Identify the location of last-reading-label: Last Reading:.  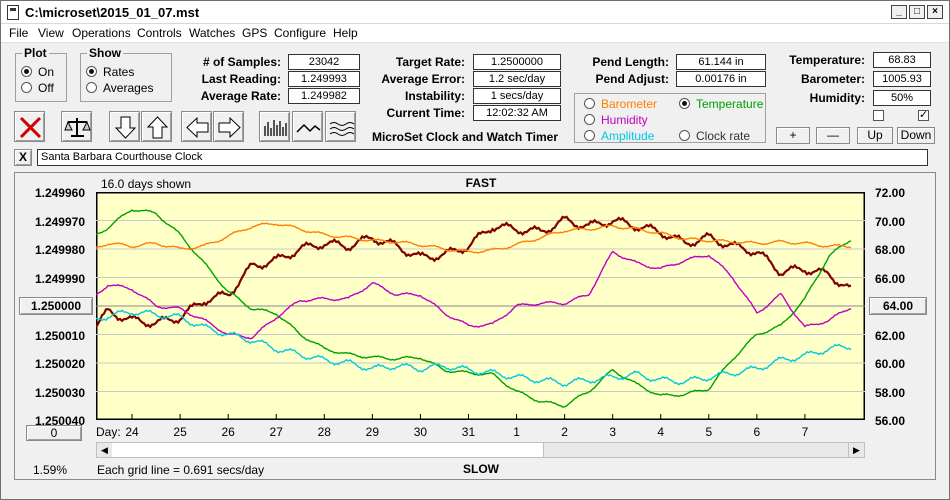
(241, 79).